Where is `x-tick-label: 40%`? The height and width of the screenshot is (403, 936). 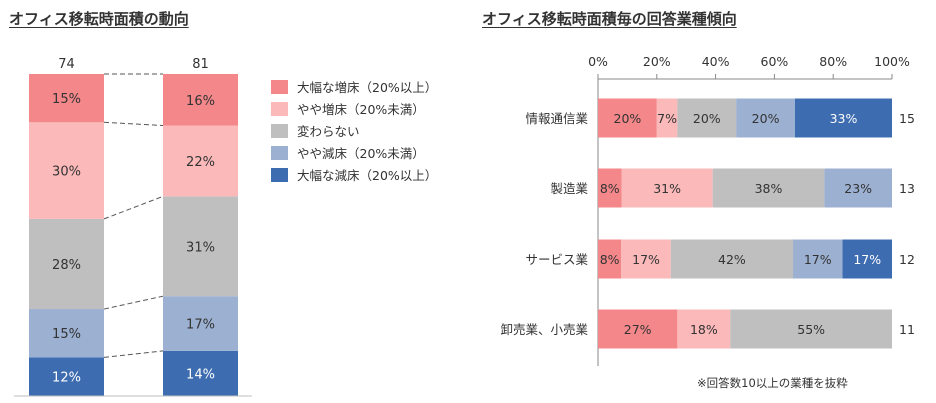 x-tick-label: 40% is located at coordinates (716, 61).